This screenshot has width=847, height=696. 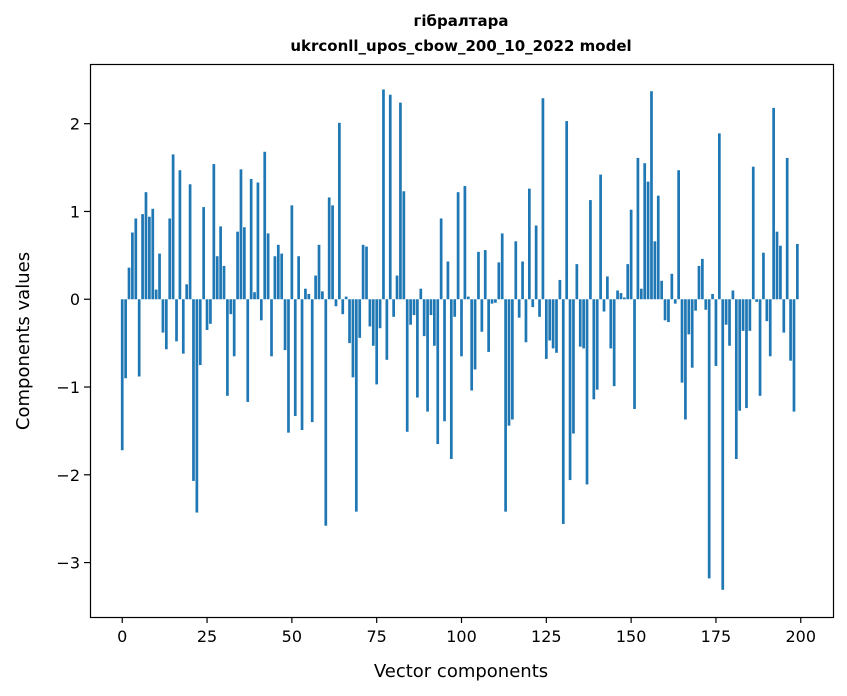 What do you see at coordinates (461, 21) in the screenshot?
I see `chart-title: гібралтара` at bounding box center [461, 21].